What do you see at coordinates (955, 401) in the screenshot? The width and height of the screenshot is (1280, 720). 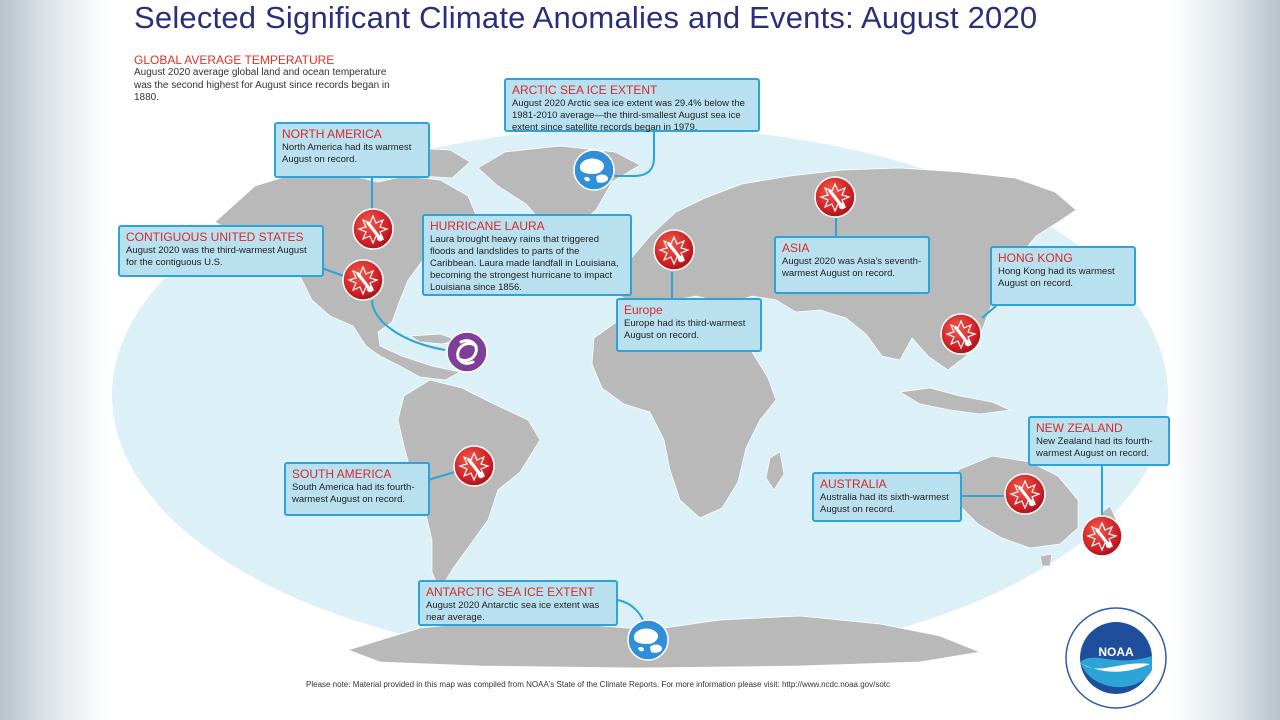 I see `southeast-asia-islands` at bounding box center [955, 401].